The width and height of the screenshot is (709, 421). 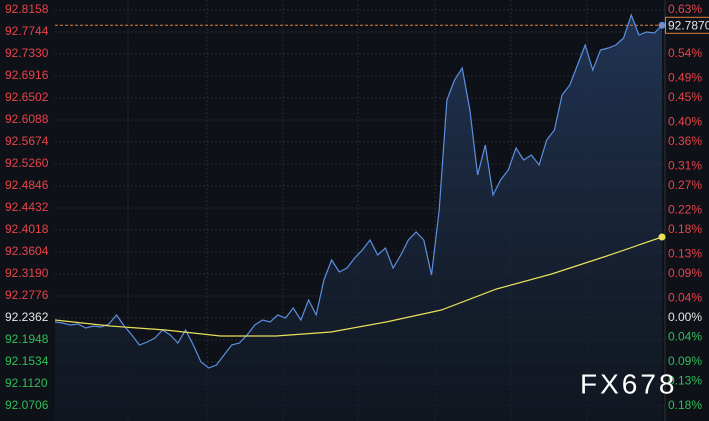 What do you see at coordinates (27, 273) in the screenshot?
I see `y-tick-label: 92.3190` at bounding box center [27, 273].